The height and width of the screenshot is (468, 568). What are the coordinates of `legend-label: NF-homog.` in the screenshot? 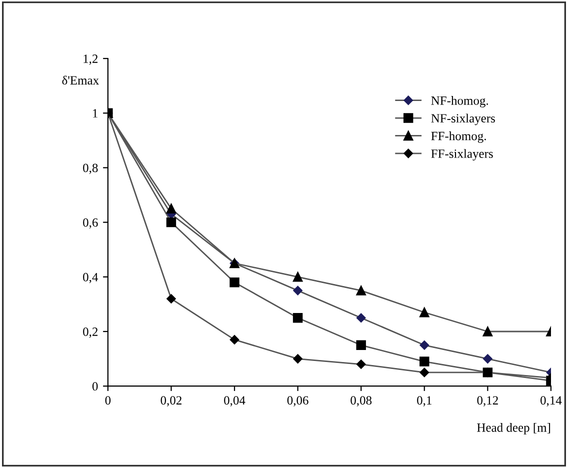 It's located at (459, 102).